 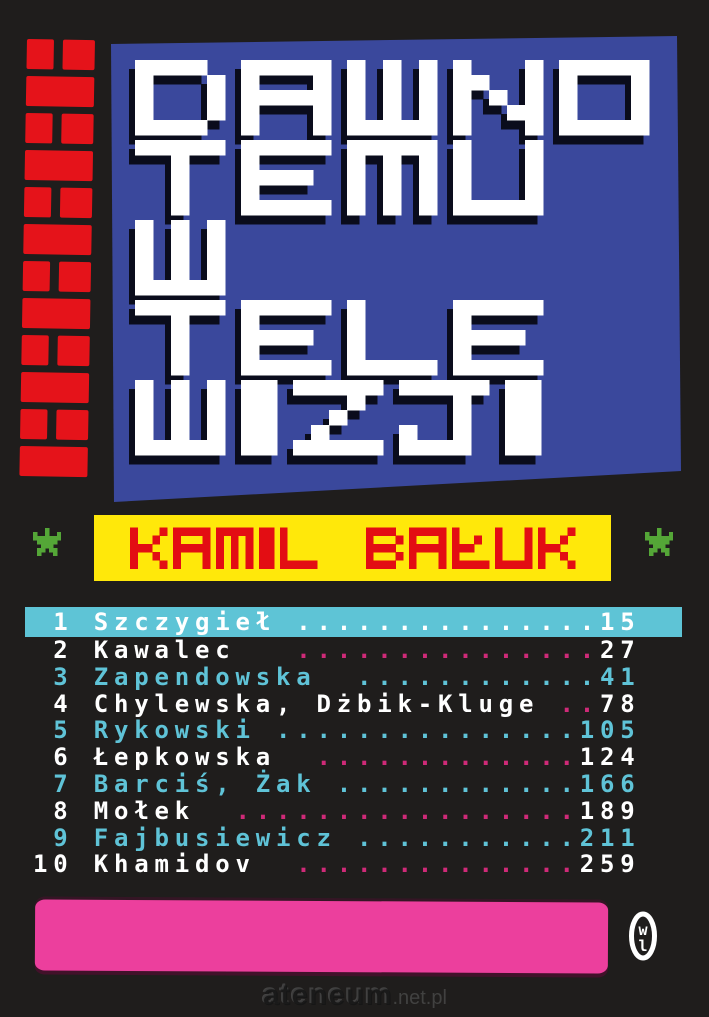 I want to click on toc-row: 6 Łepkowska .............124, so click(x=353, y=757).